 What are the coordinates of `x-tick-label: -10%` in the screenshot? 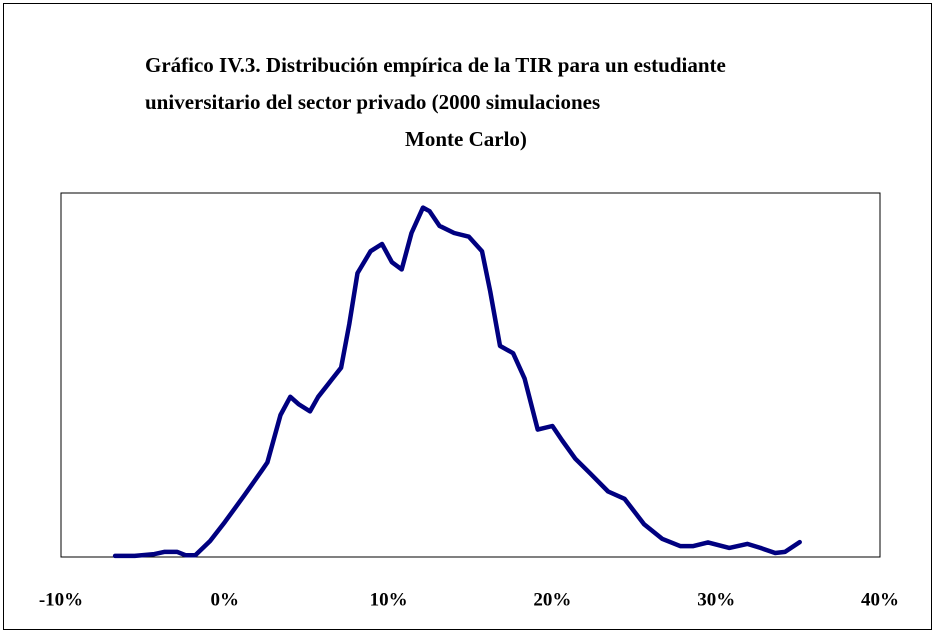 It's located at (61, 599).